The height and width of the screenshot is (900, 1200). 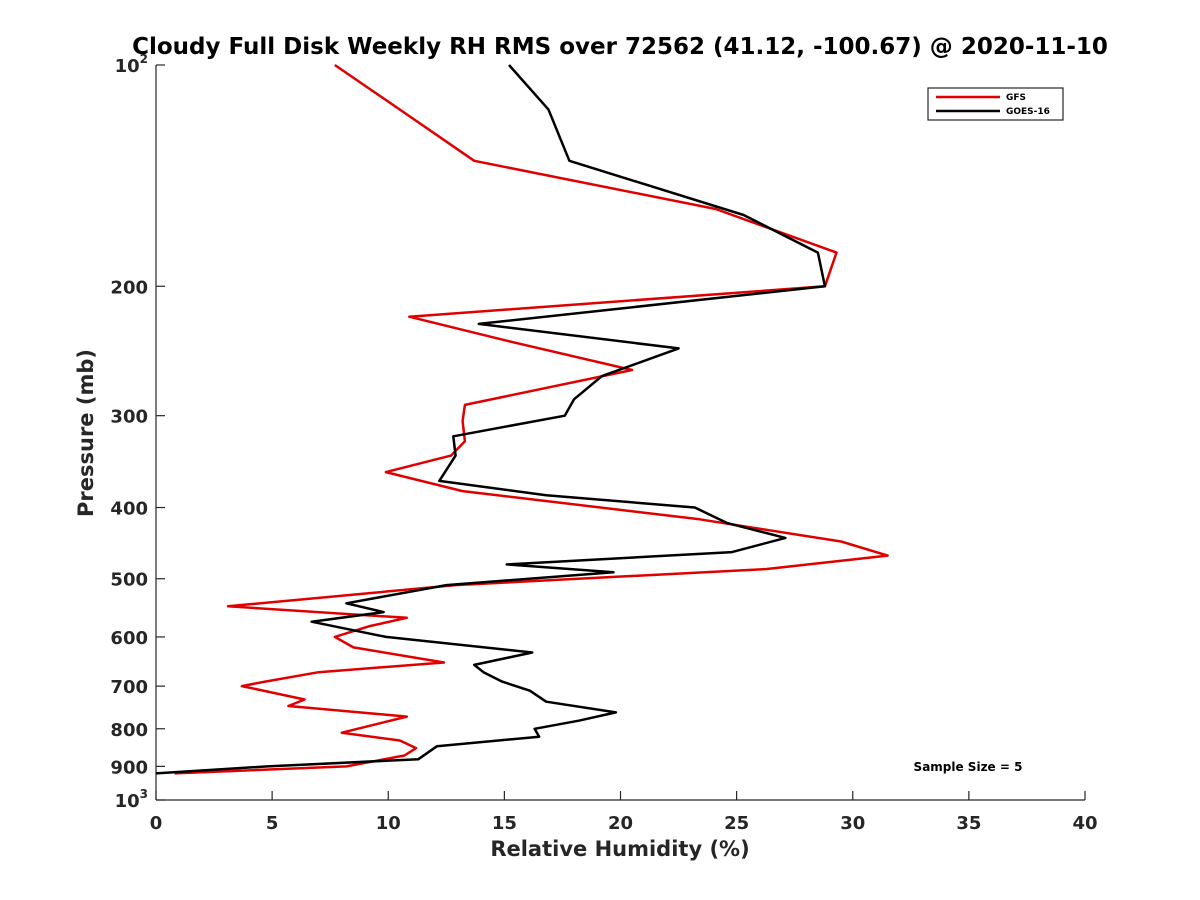 What do you see at coordinates (137, 432) in the screenshot?
I see `y-axis-ticks: 10² 200 300 400 500 600 700 800 900 10³` at bounding box center [137, 432].